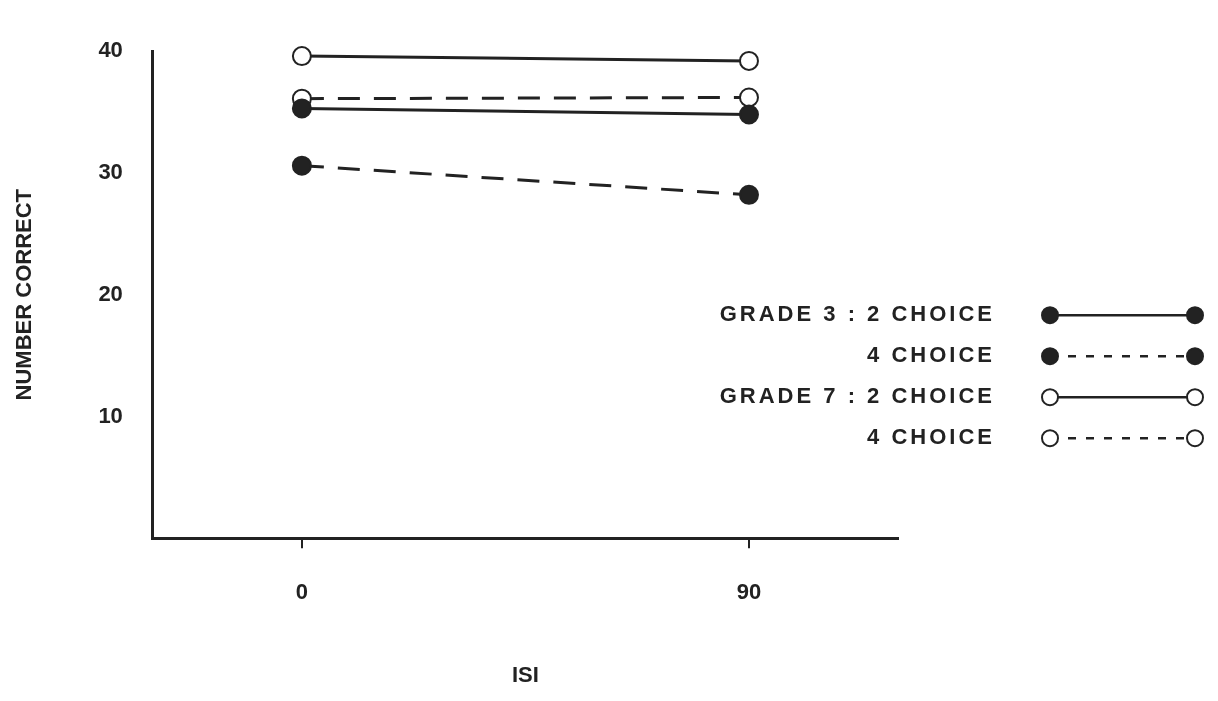 The width and height of the screenshot is (1218, 701). I want to click on x-axis-title: ISI, so click(525, 674).